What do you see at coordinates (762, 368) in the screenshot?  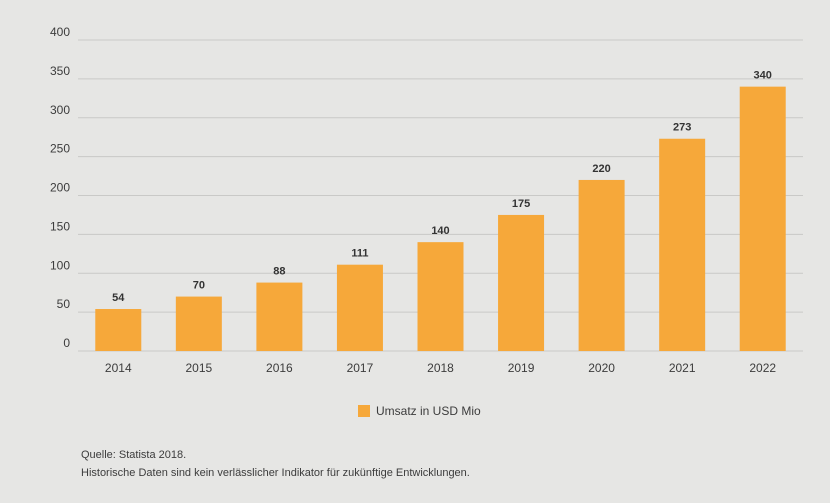 I see `x-tick-label: 2022` at bounding box center [762, 368].